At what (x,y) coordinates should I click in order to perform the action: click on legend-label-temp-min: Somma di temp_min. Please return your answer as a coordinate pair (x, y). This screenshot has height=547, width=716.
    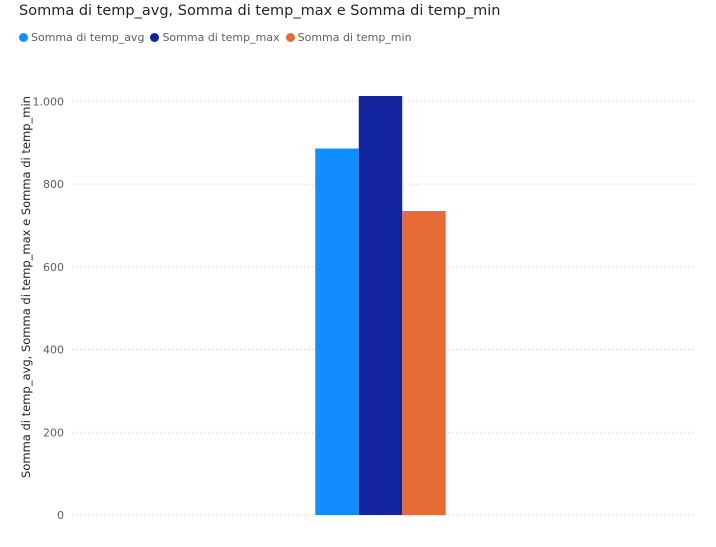
    Looking at the image, I should click on (354, 37).